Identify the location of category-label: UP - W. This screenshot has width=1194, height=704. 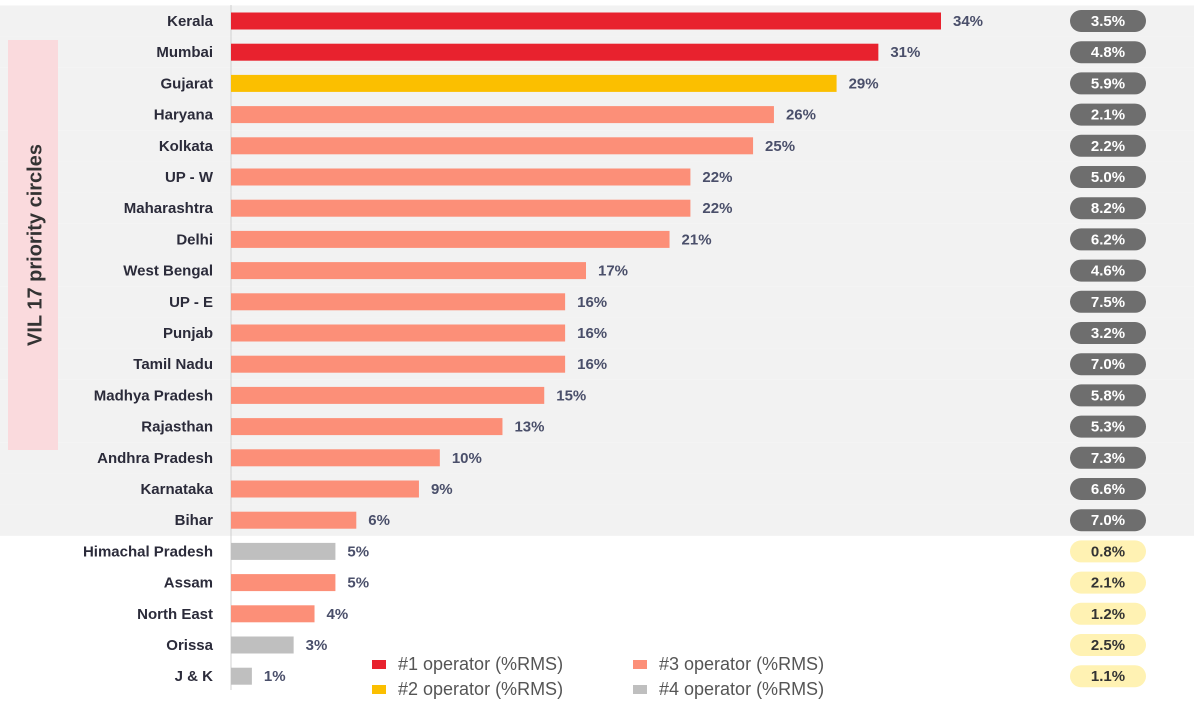
(189, 177).